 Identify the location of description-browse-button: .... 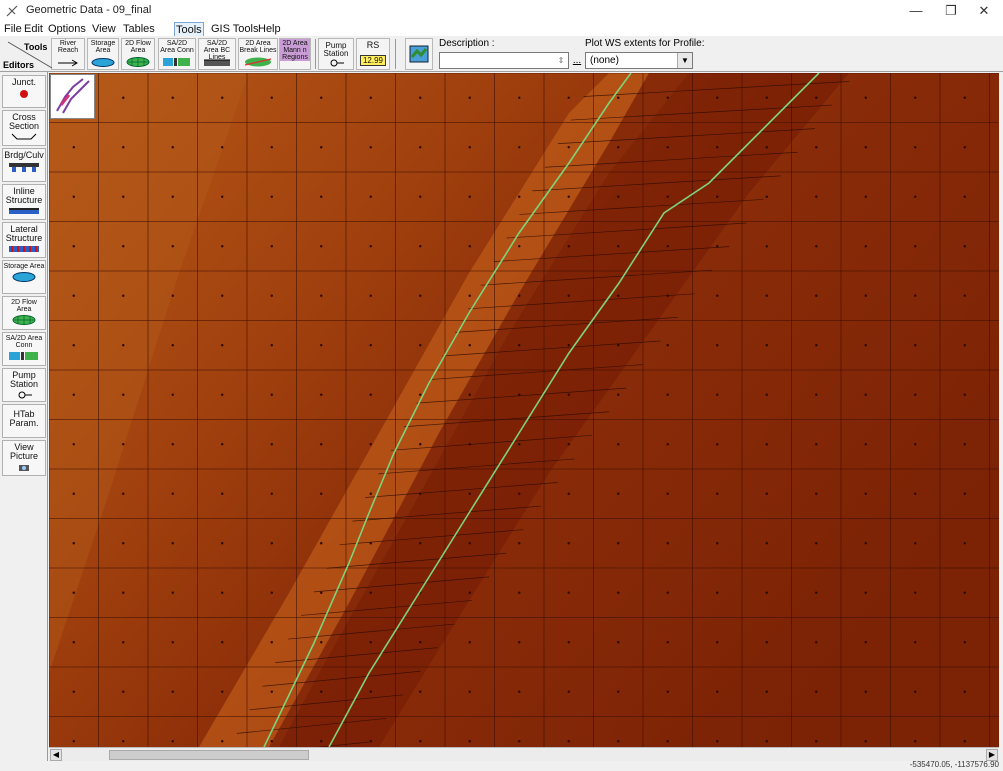
(577, 60).